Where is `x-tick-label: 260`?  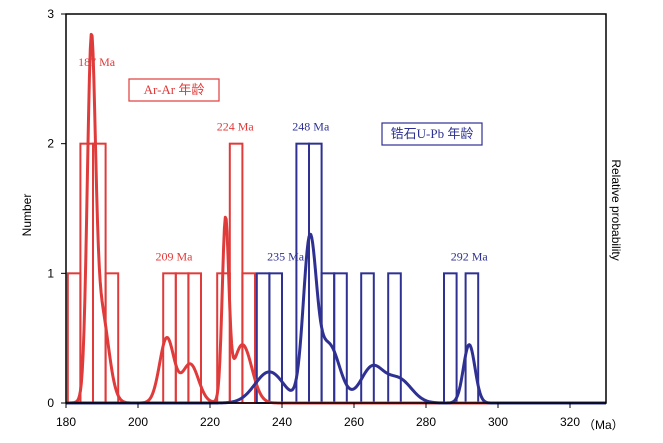 x-tick-label: 260 is located at coordinates (354, 422).